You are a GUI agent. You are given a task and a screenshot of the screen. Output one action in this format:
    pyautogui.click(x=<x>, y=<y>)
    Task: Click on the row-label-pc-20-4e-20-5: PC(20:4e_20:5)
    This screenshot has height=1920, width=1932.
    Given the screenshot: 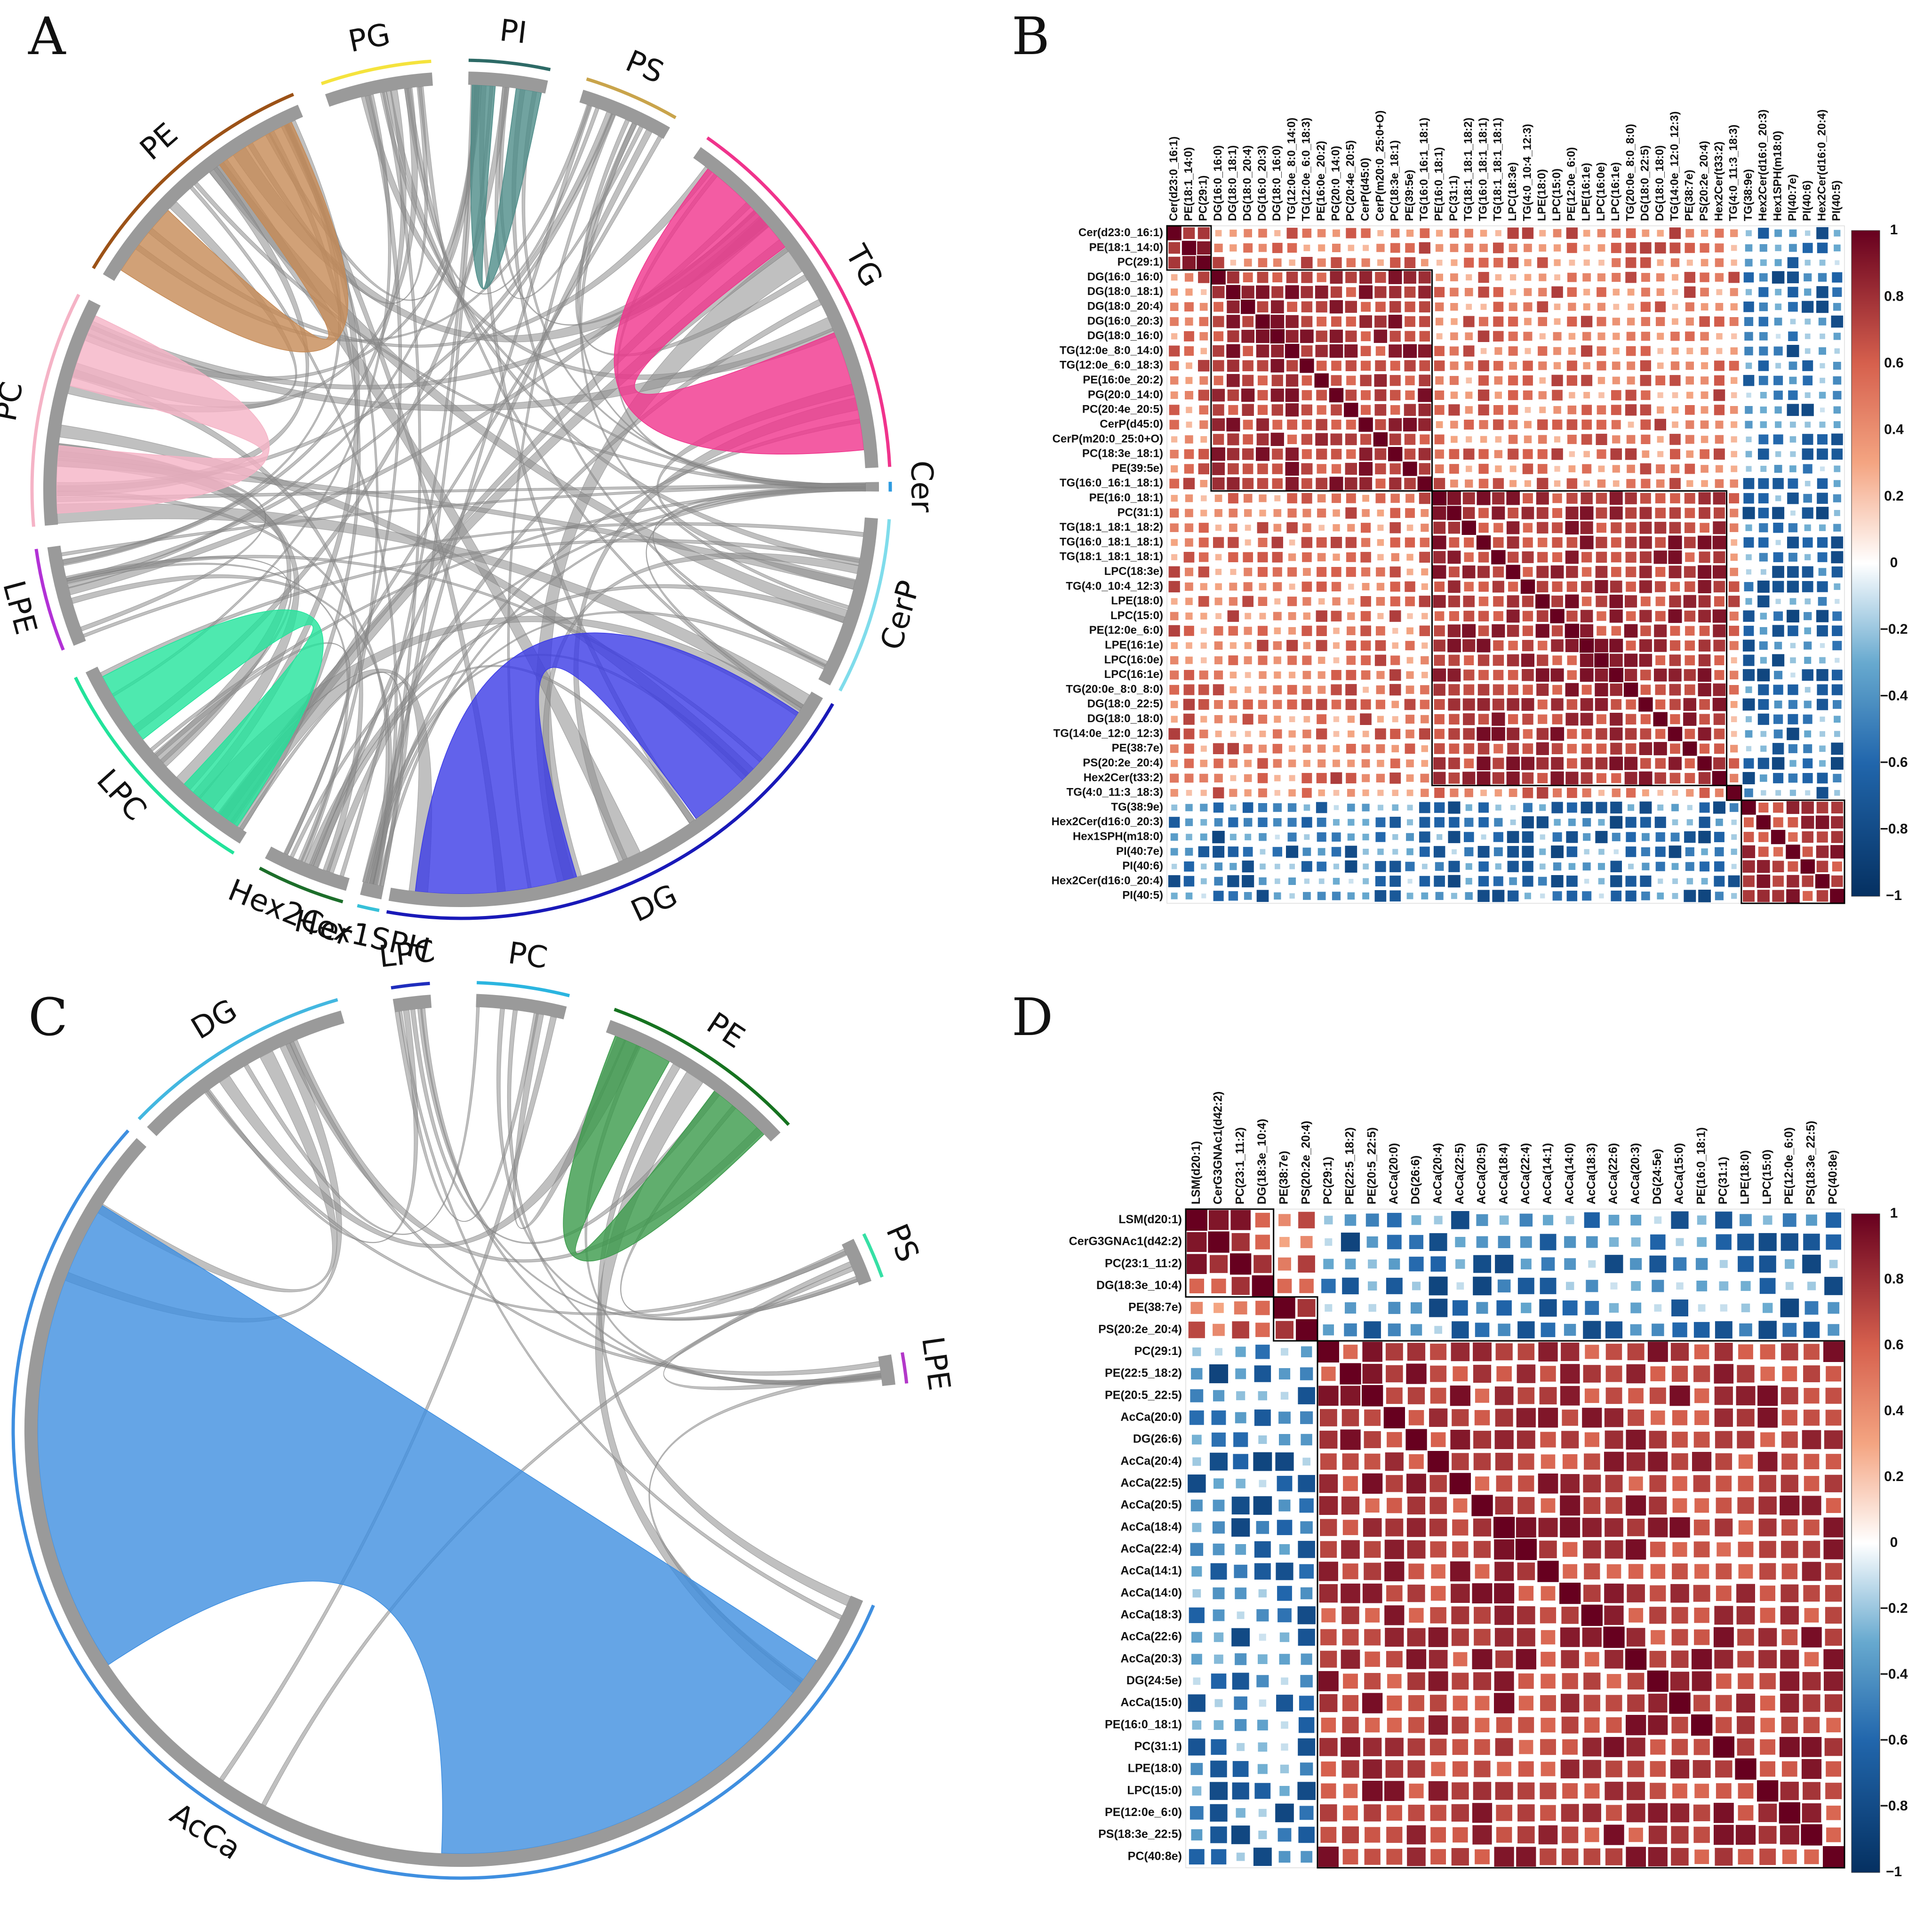 What is the action you would take?
    pyautogui.click(x=1122, y=409)
    